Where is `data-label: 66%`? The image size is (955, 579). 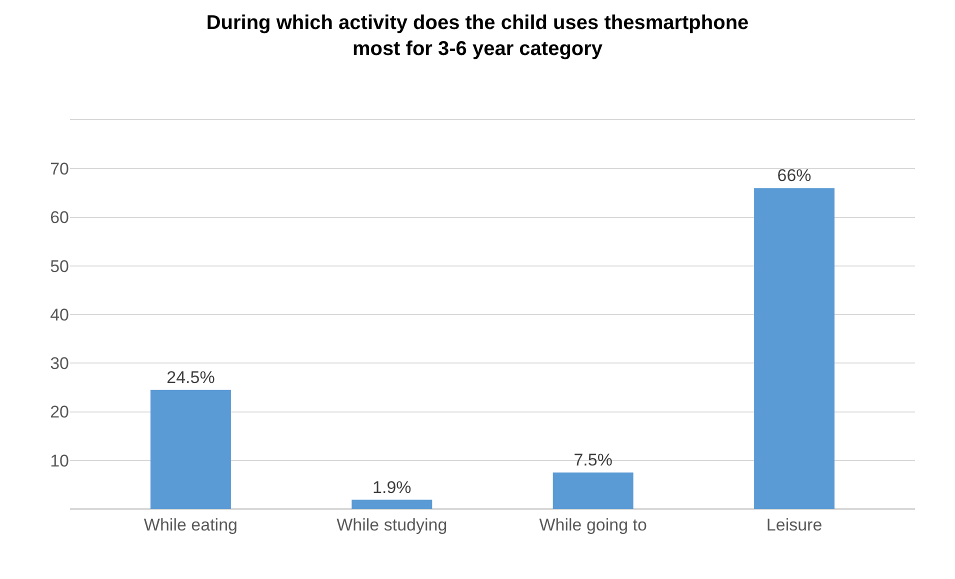 data-label: 66% is located at coordinates (794, 176).